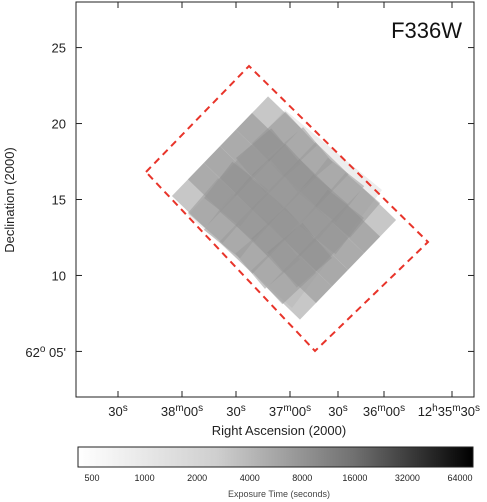  What do you see at coordinates (407, 478) in the screenshot?
I see `colorbar-tick-label: 32000` at bounding box center [407, 478].